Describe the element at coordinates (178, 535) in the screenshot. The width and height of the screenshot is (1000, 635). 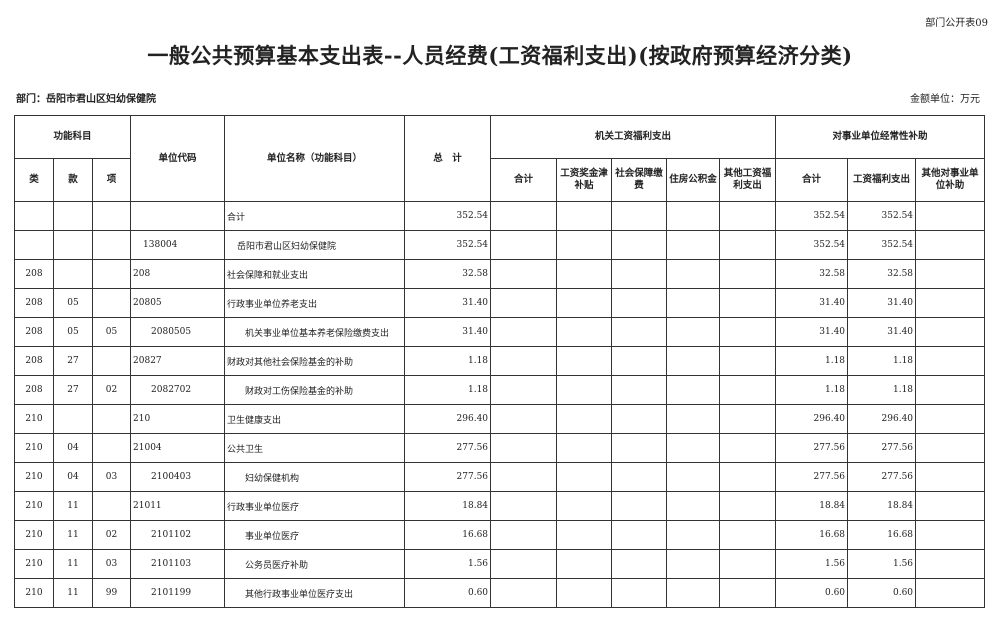
I see `unit-code-cell: 2101102` at that location.